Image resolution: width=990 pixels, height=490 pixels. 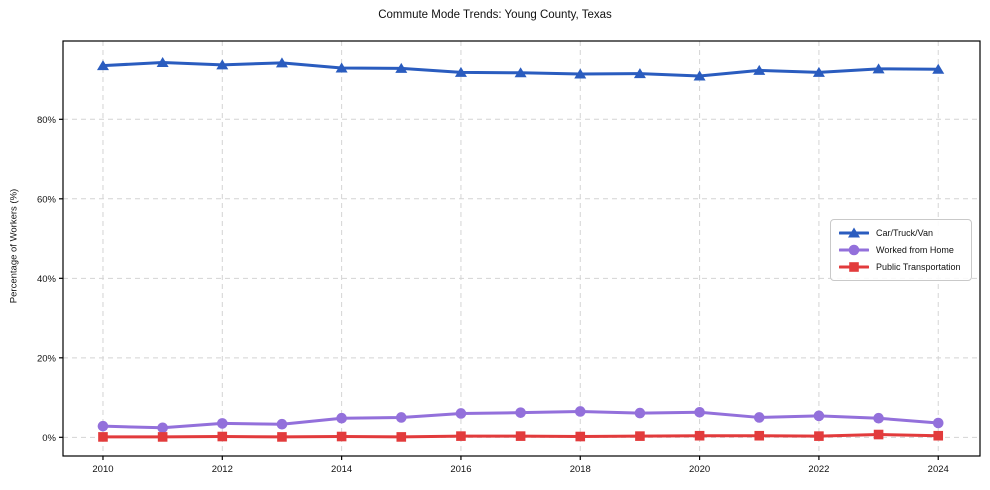 What do you see at coordinates (495, 15) in the screenshot?
I see `chart-title: Commute Mode Trends: Young County, Texas` at bounding box center [495, 15].